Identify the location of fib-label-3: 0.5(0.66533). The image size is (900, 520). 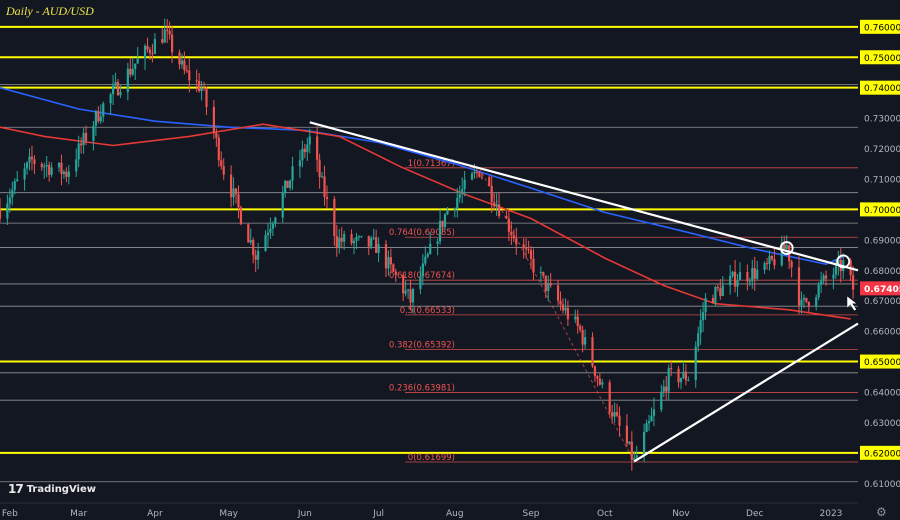
(427, 311).